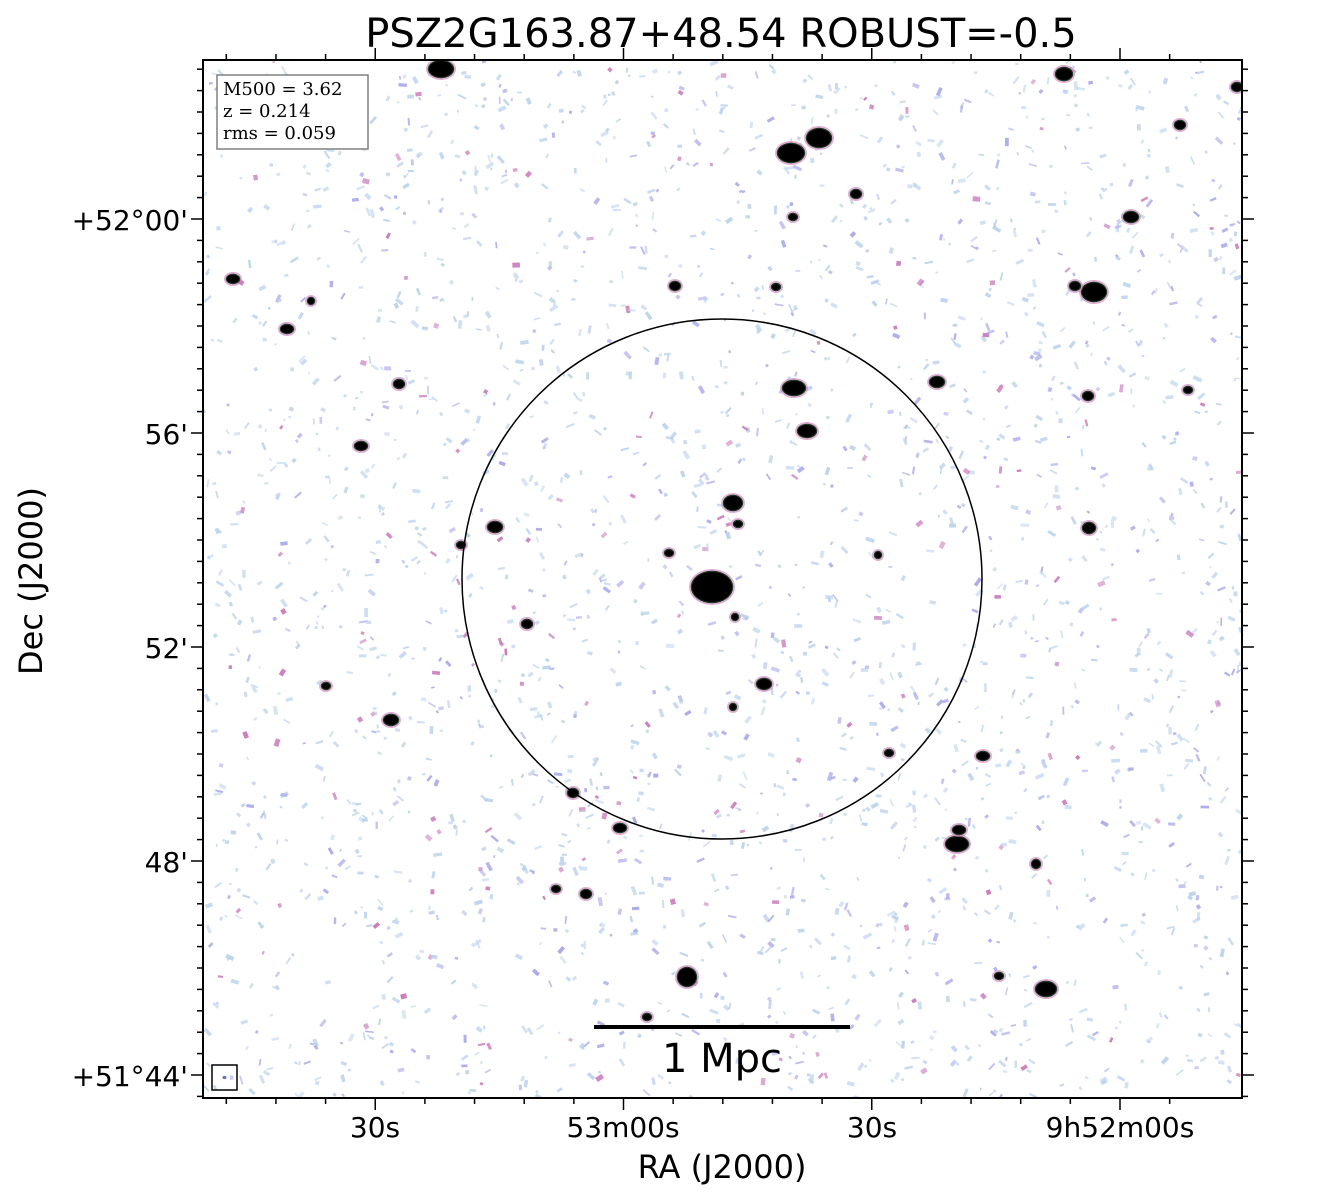 This screenshot has height=1200, width=1321. I want to click on info-redshift: z = 0.214, so click(267, 111).